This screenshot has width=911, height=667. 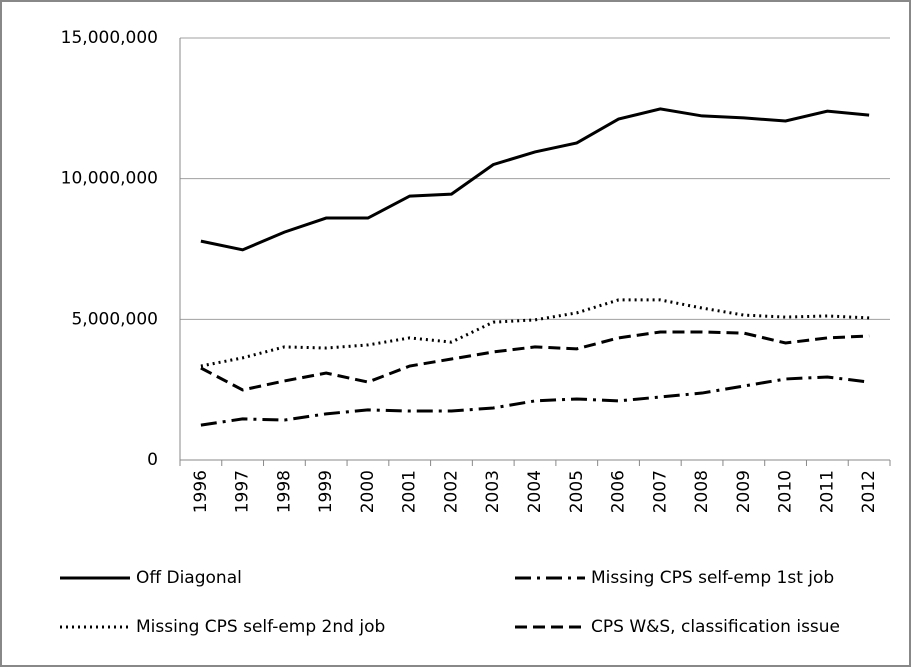 What do you see at coordinates (109, 179) in the screenshot?
I see `y-tick-label: 10,000,000` at bounding box center [109, 179].